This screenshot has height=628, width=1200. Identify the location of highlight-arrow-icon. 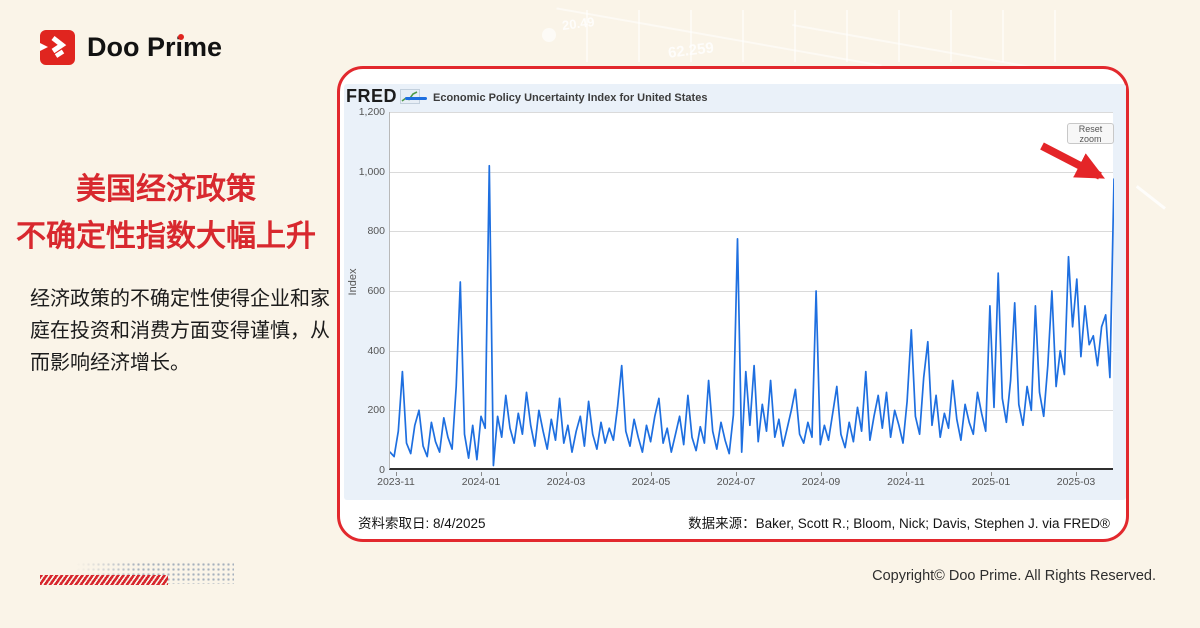
(1072, 161).